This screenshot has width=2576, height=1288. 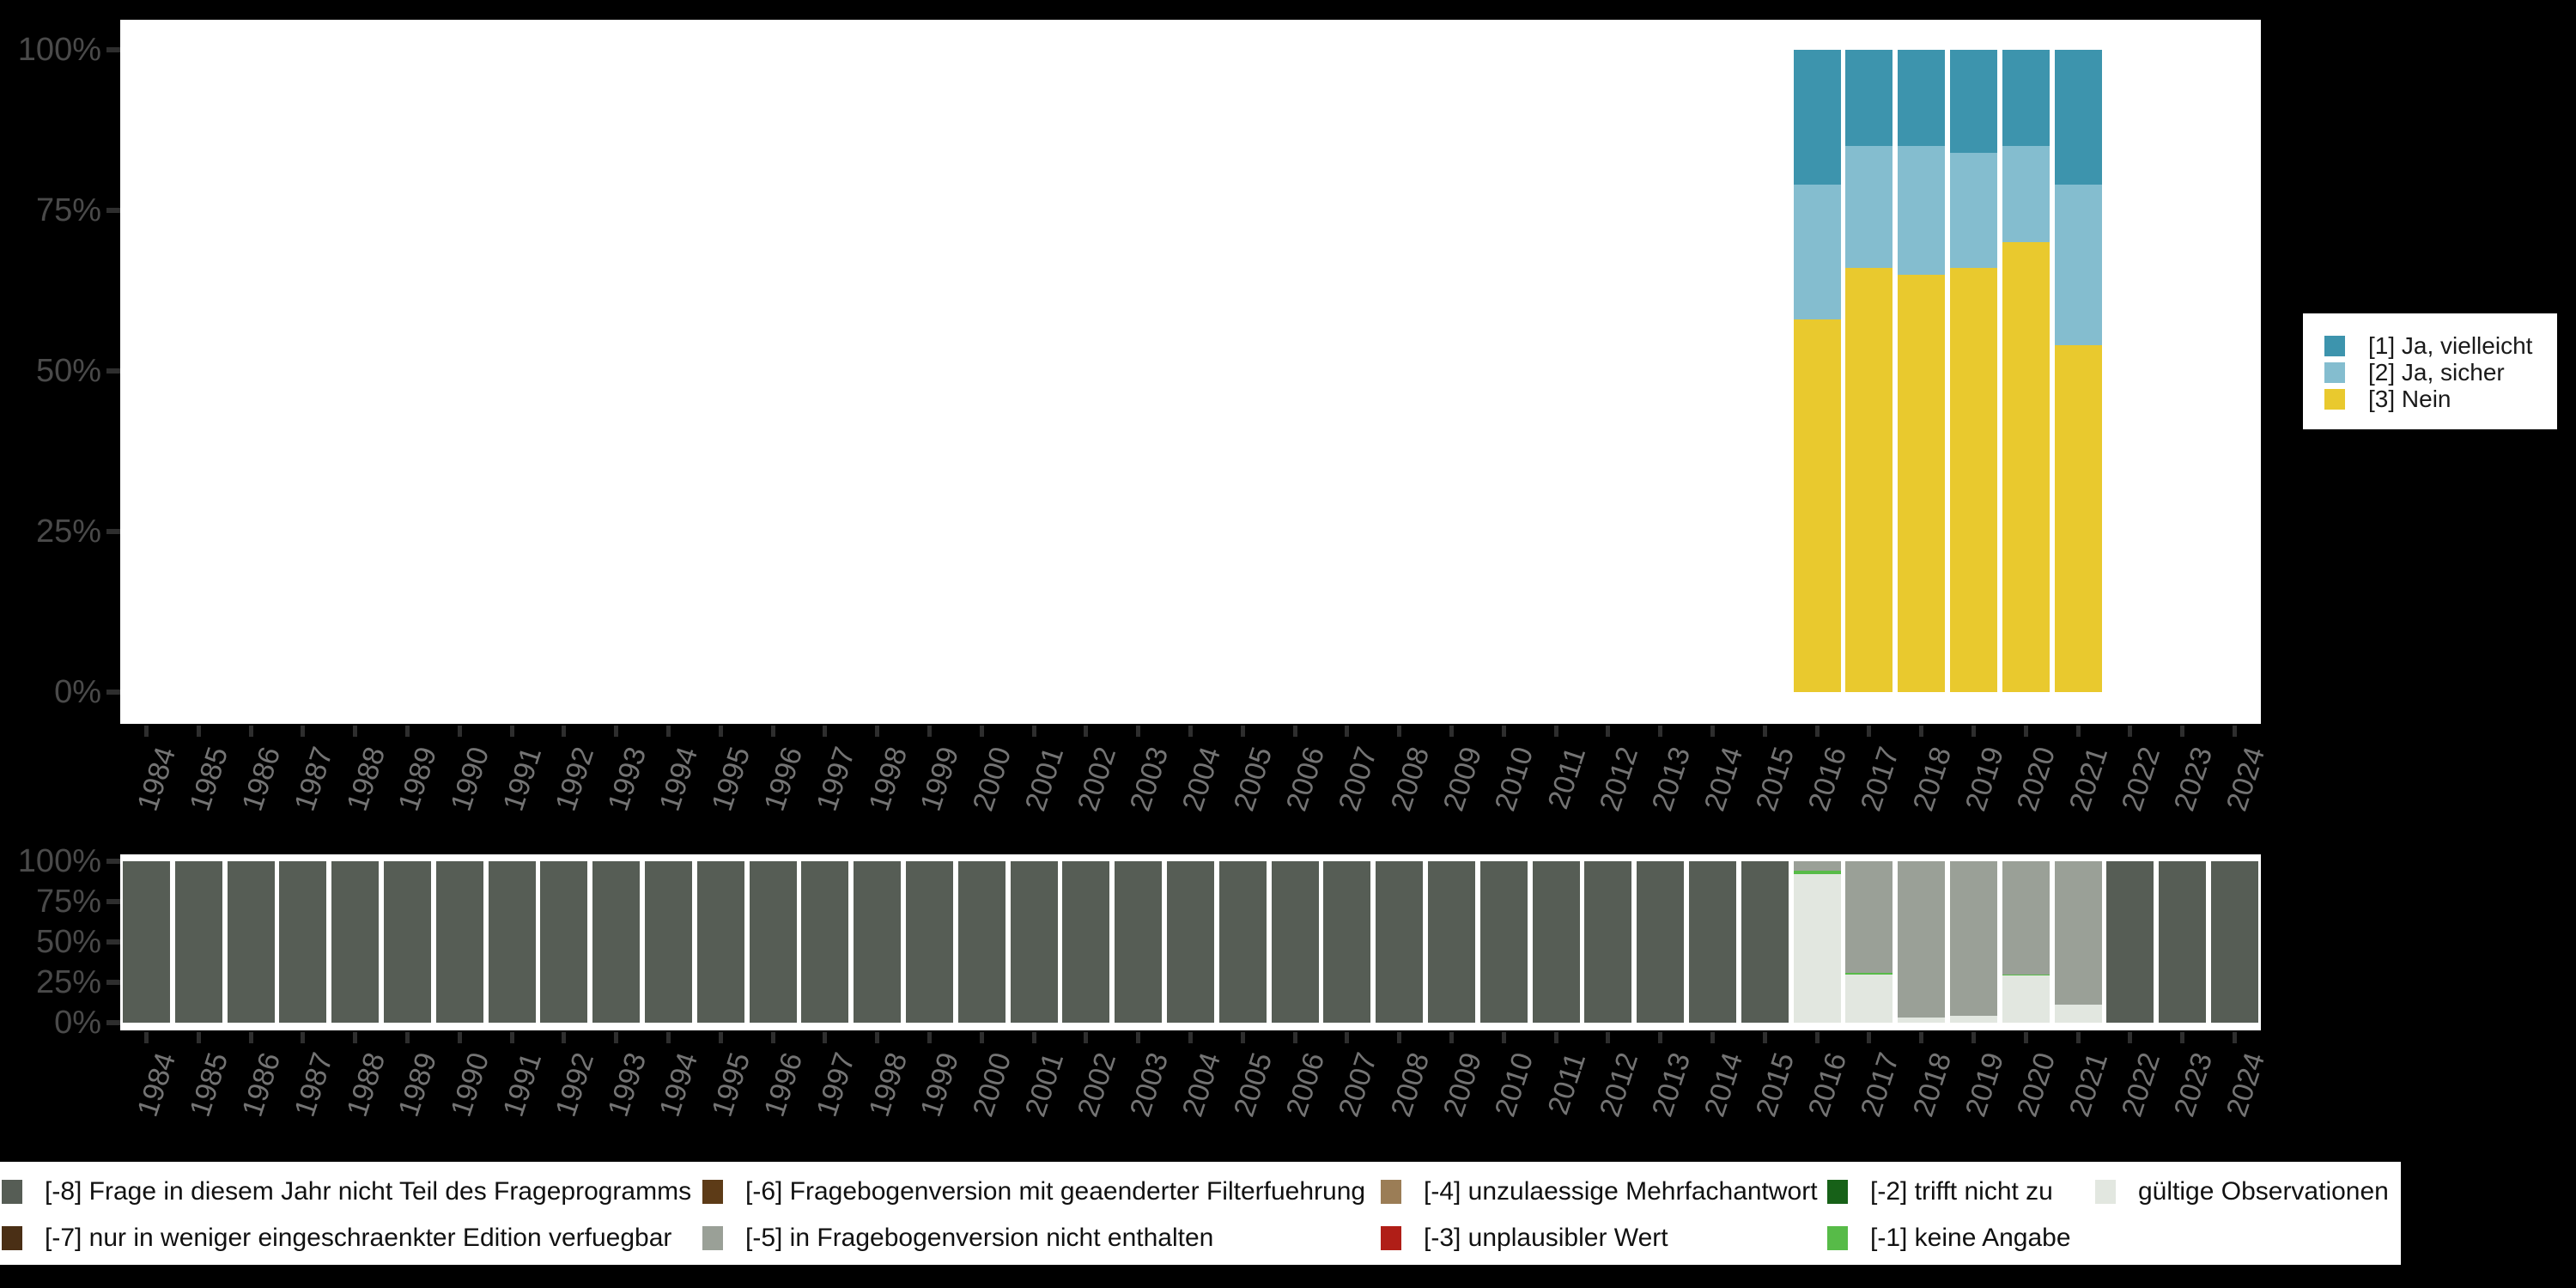 What do you see at coordinates (1149, 779) in the screenshot?
I see `x-axis-label: 2003` at bounding box center [1149, 779].